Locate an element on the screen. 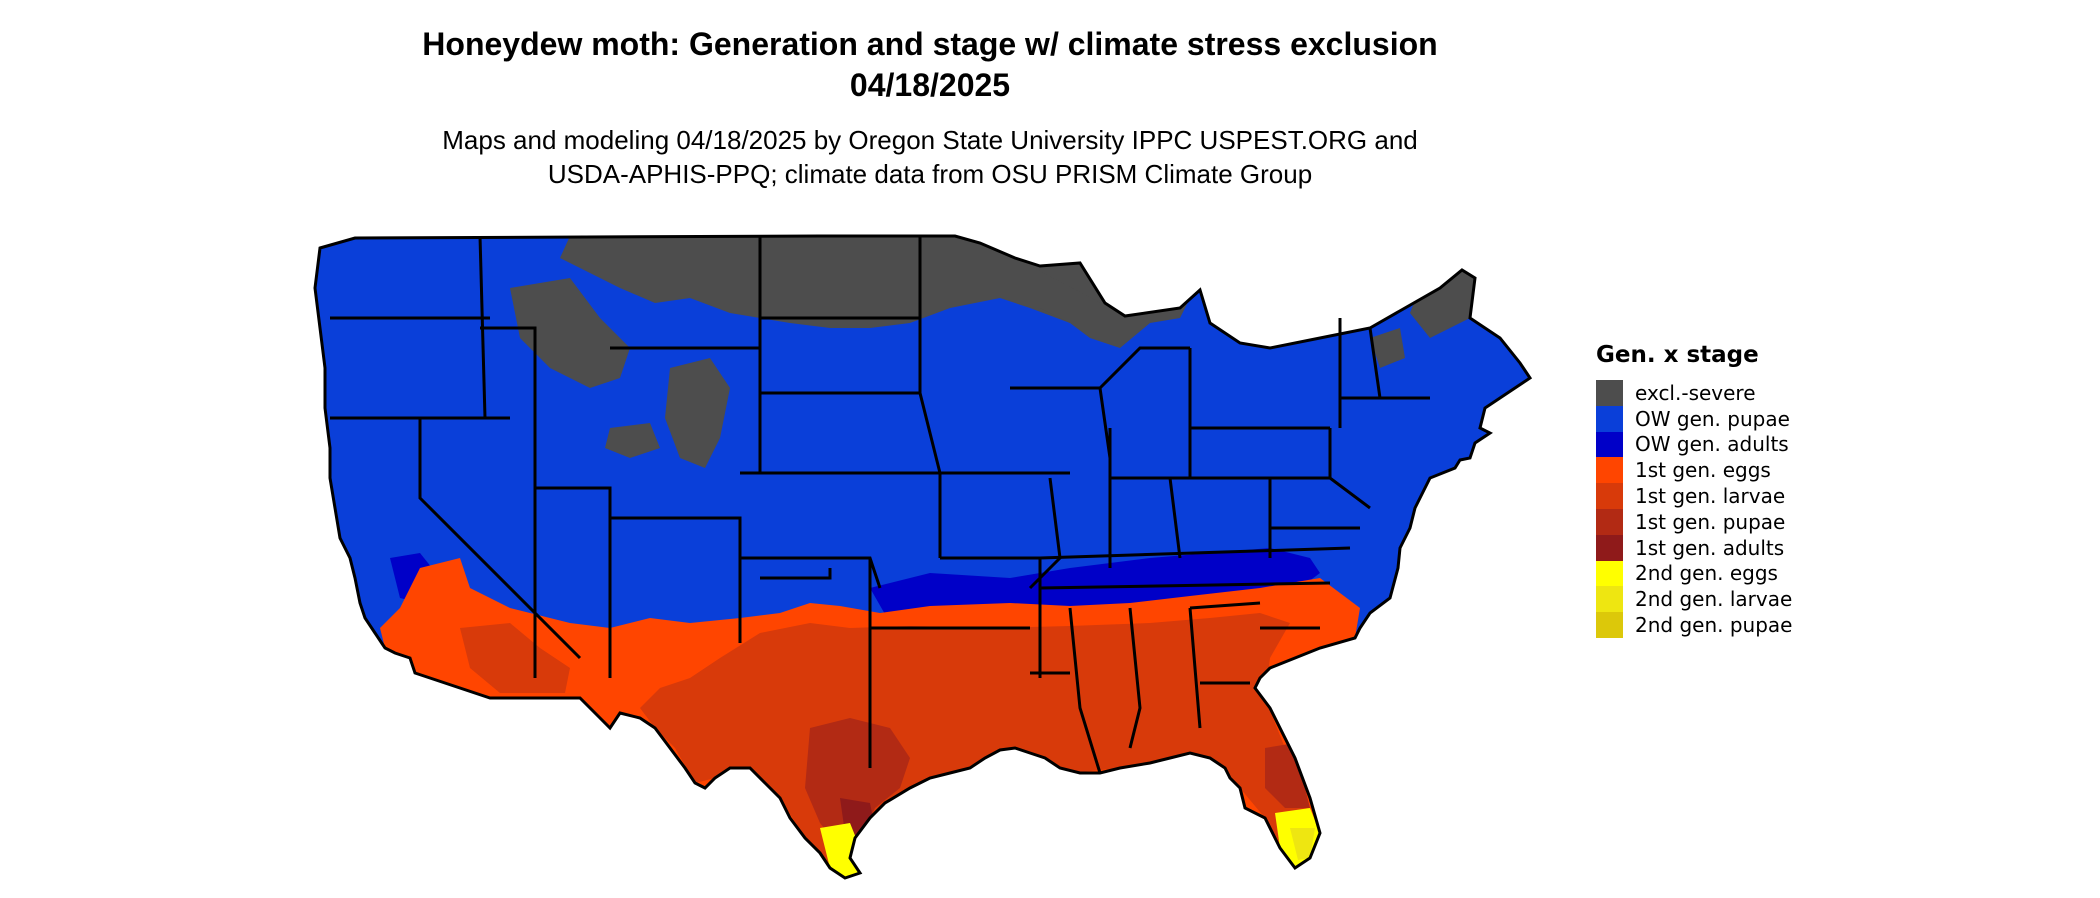  legend-label: 1st gen. eggs is located at coordinates (1703, 470).